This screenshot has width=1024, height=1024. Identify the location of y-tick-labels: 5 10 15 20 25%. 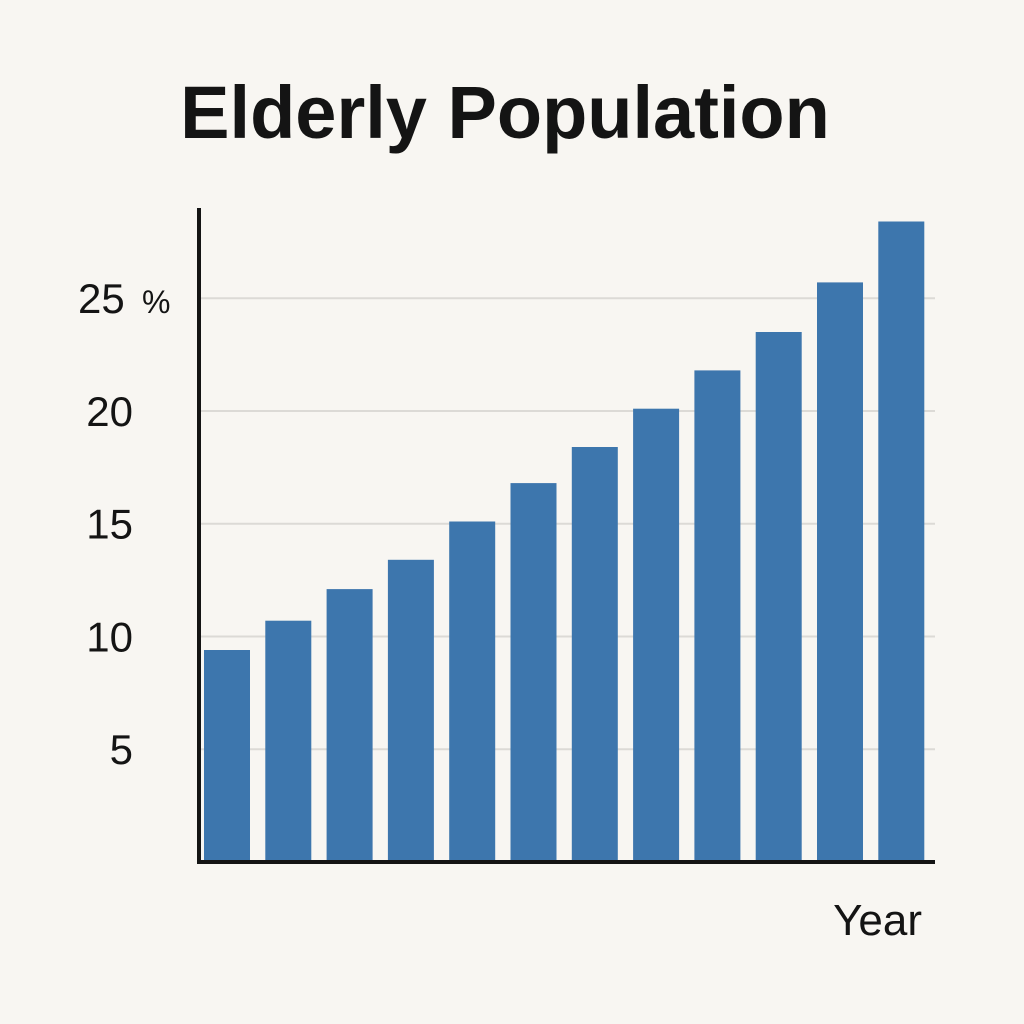
(124, 524).